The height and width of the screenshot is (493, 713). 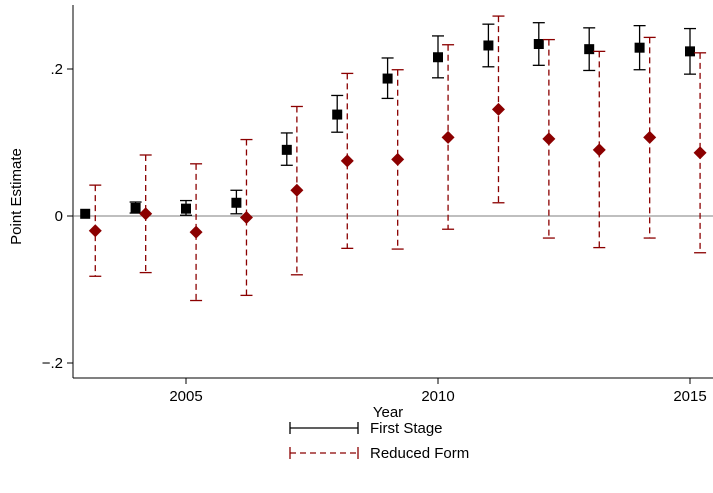 What do you see at coordinates (324, 453) in the screenshot?
I see `legend-symbol-reduced-form` at bounding box center [324, 453].